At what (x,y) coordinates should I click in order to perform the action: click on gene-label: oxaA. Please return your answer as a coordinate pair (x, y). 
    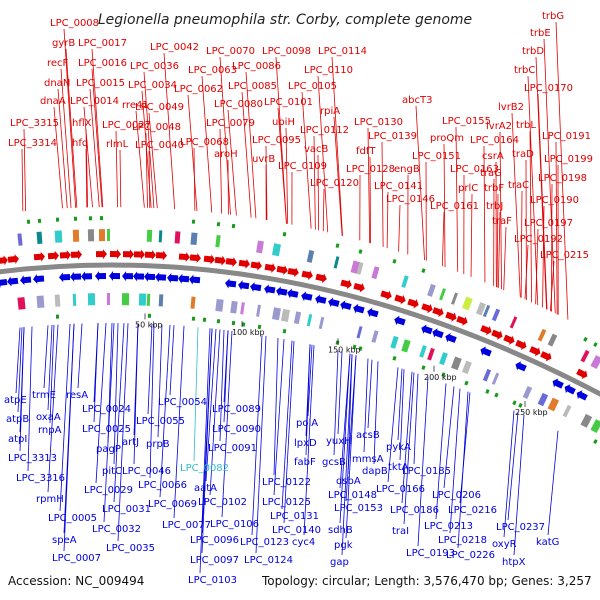
    Looking at the image, I should click on (48, 417).